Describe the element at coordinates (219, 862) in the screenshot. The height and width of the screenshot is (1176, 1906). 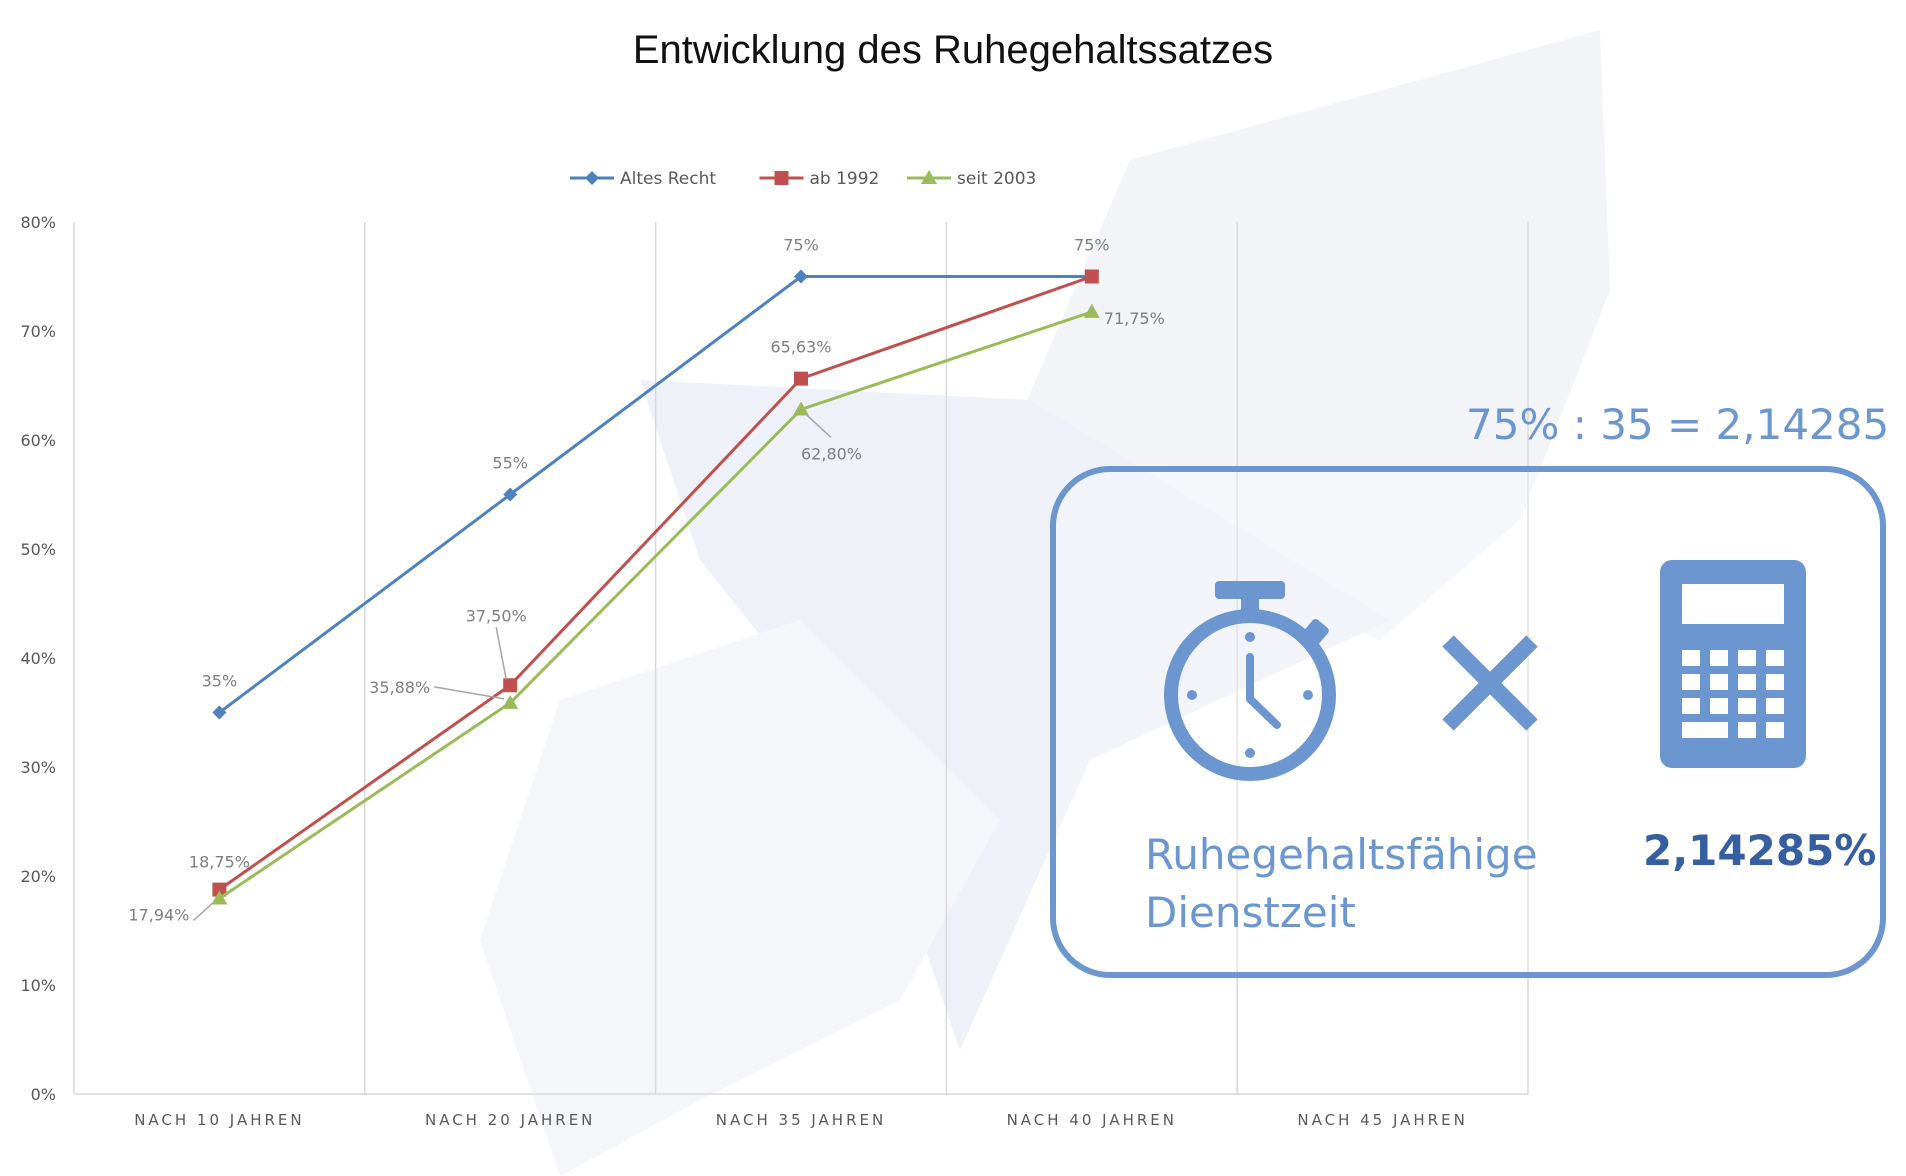
I see `data-label: 18,75%` at that location.